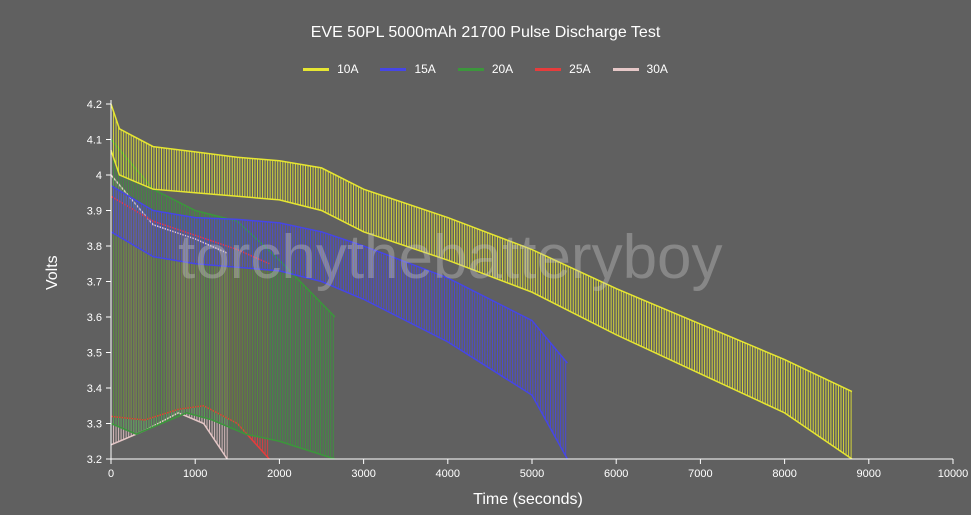 The image size is (971, 515). I want to click on x-tick-label: 8000, so click(784, 474).